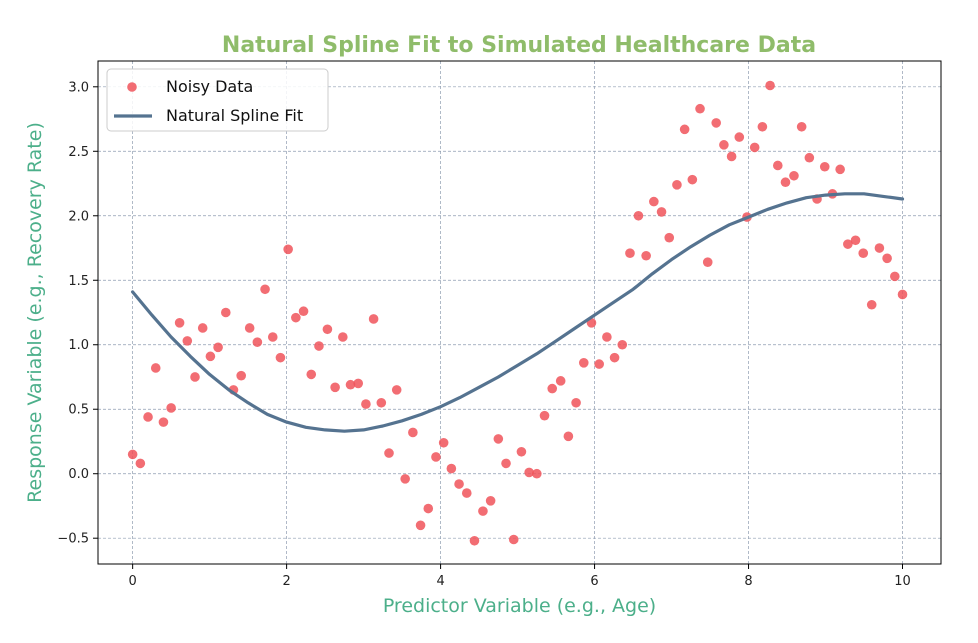 The height and width of the screenshot is (643, 978). I want to click on y-tick-label: 3.0, so click(78, 87).